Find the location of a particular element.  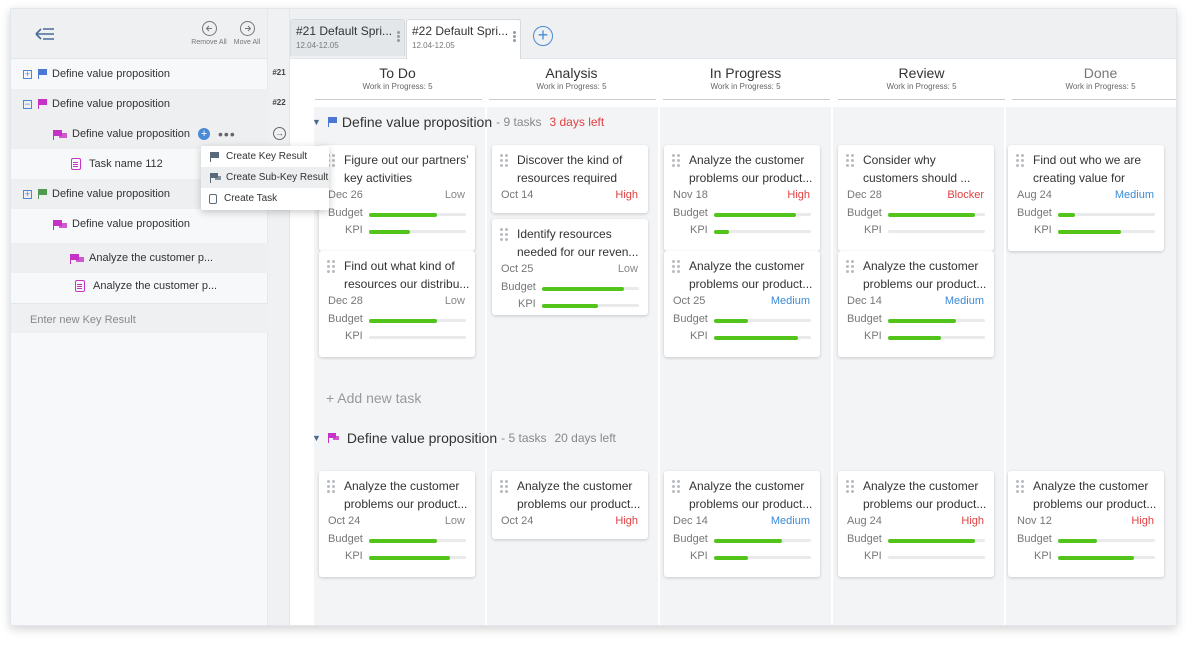

tab-sprint-22: #22 Default Spri... 12.04-12.05 is located at coordinates (463, 39).